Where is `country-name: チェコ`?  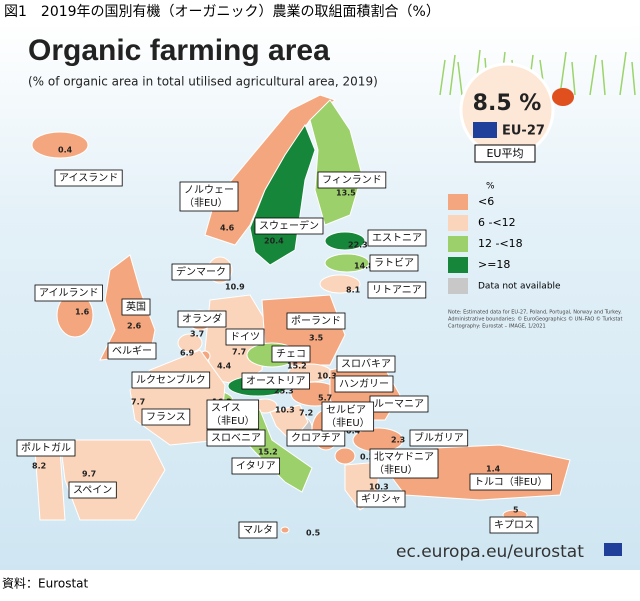 country-name: チェコ is located at coordinates (291, 354).